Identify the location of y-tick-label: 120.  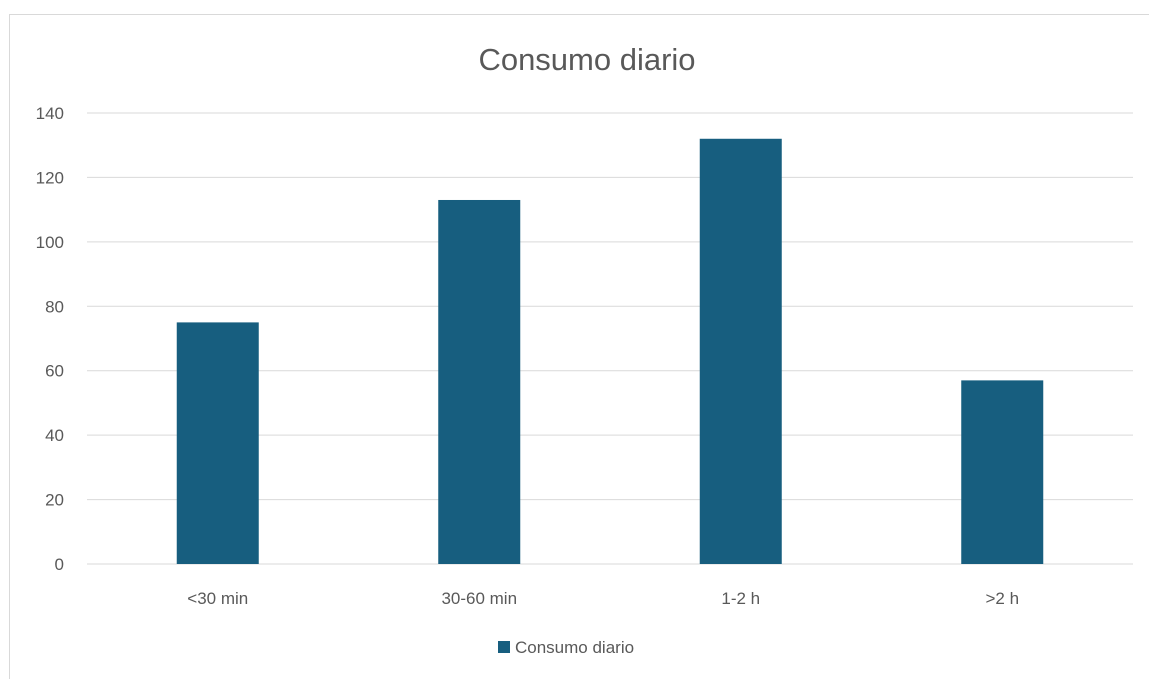
(50, 177).